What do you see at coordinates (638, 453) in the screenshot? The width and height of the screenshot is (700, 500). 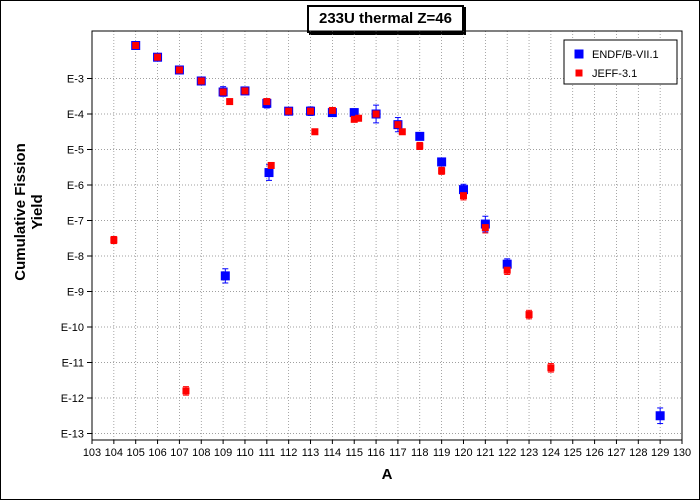 I see `x-tick-label: 128` at bounding box center [638, 453].